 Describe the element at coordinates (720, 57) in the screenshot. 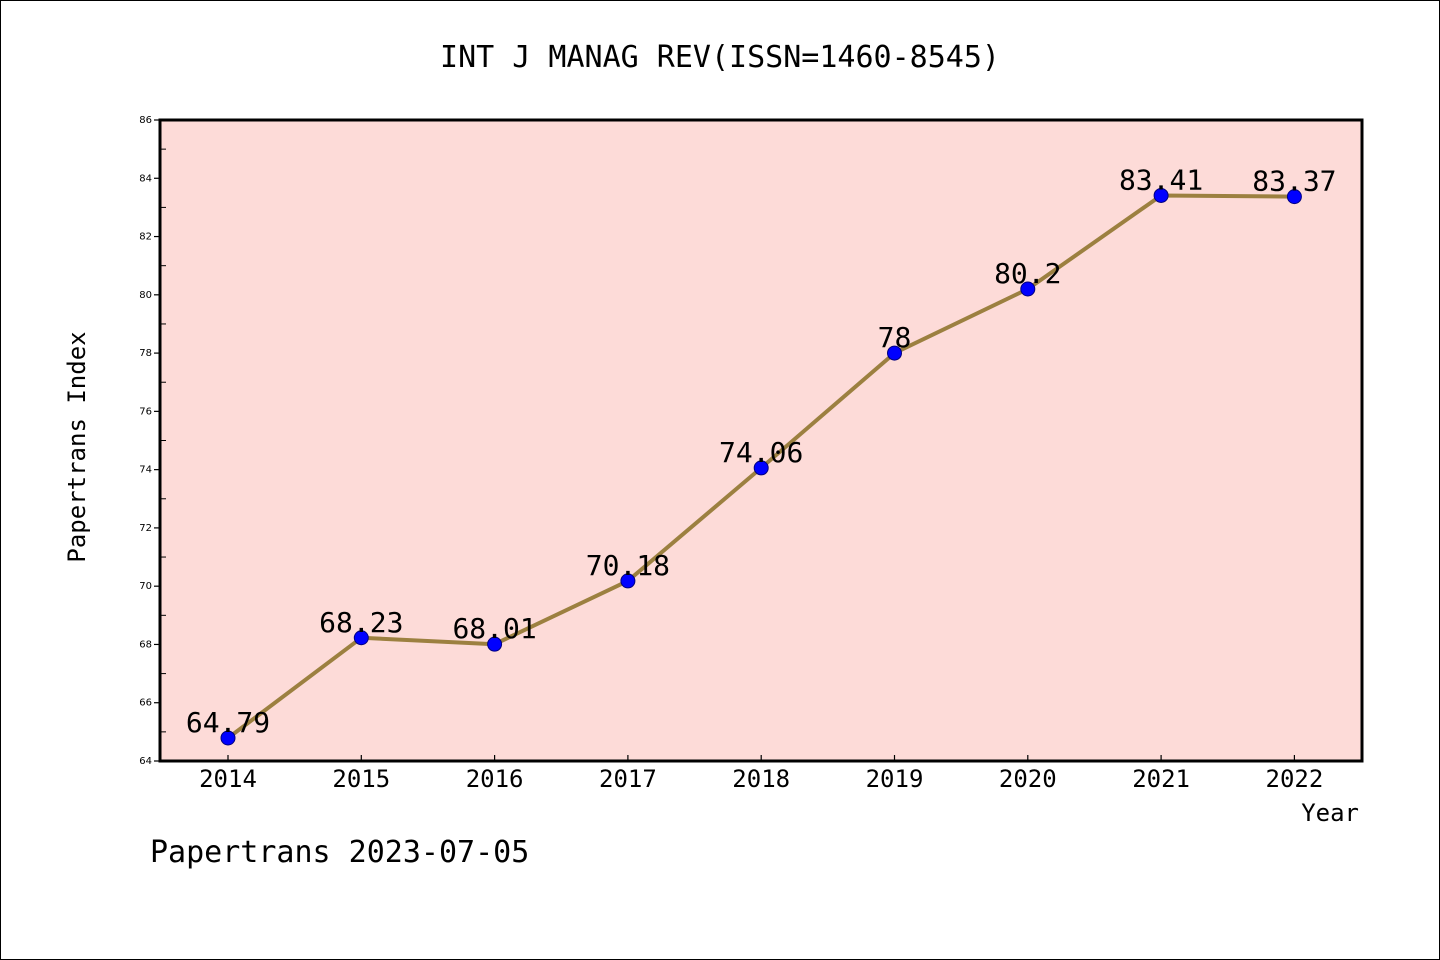

I see `chart-title: INT J MANAG REV(ISSN=1460-8545)` at that location.